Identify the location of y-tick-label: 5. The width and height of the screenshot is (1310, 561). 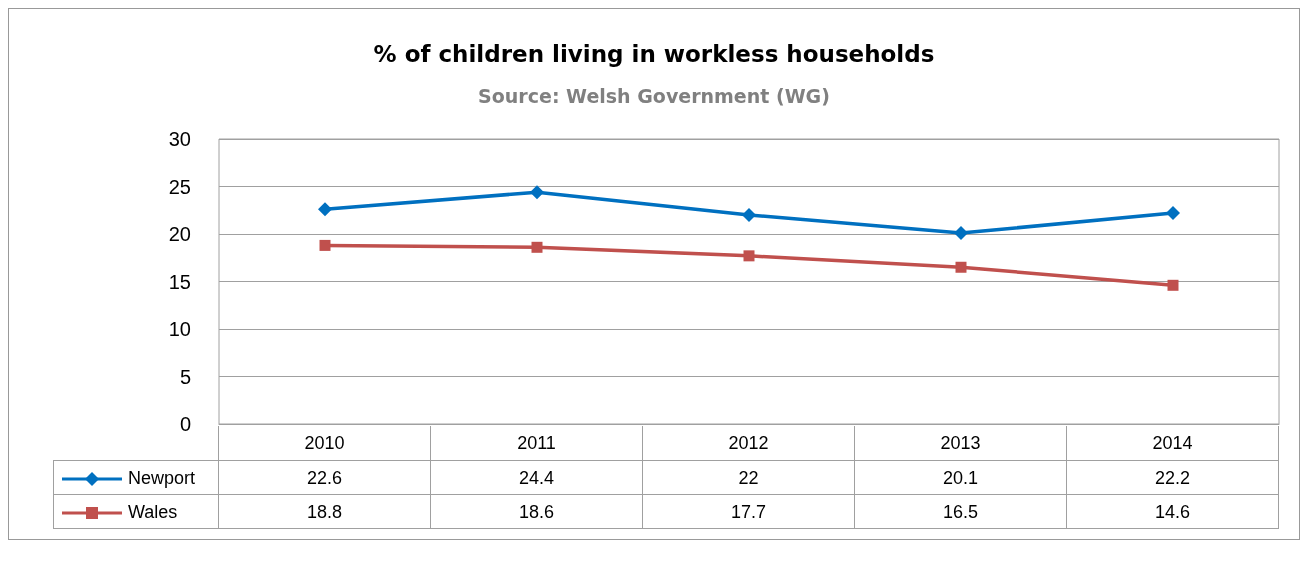
(185, 376).